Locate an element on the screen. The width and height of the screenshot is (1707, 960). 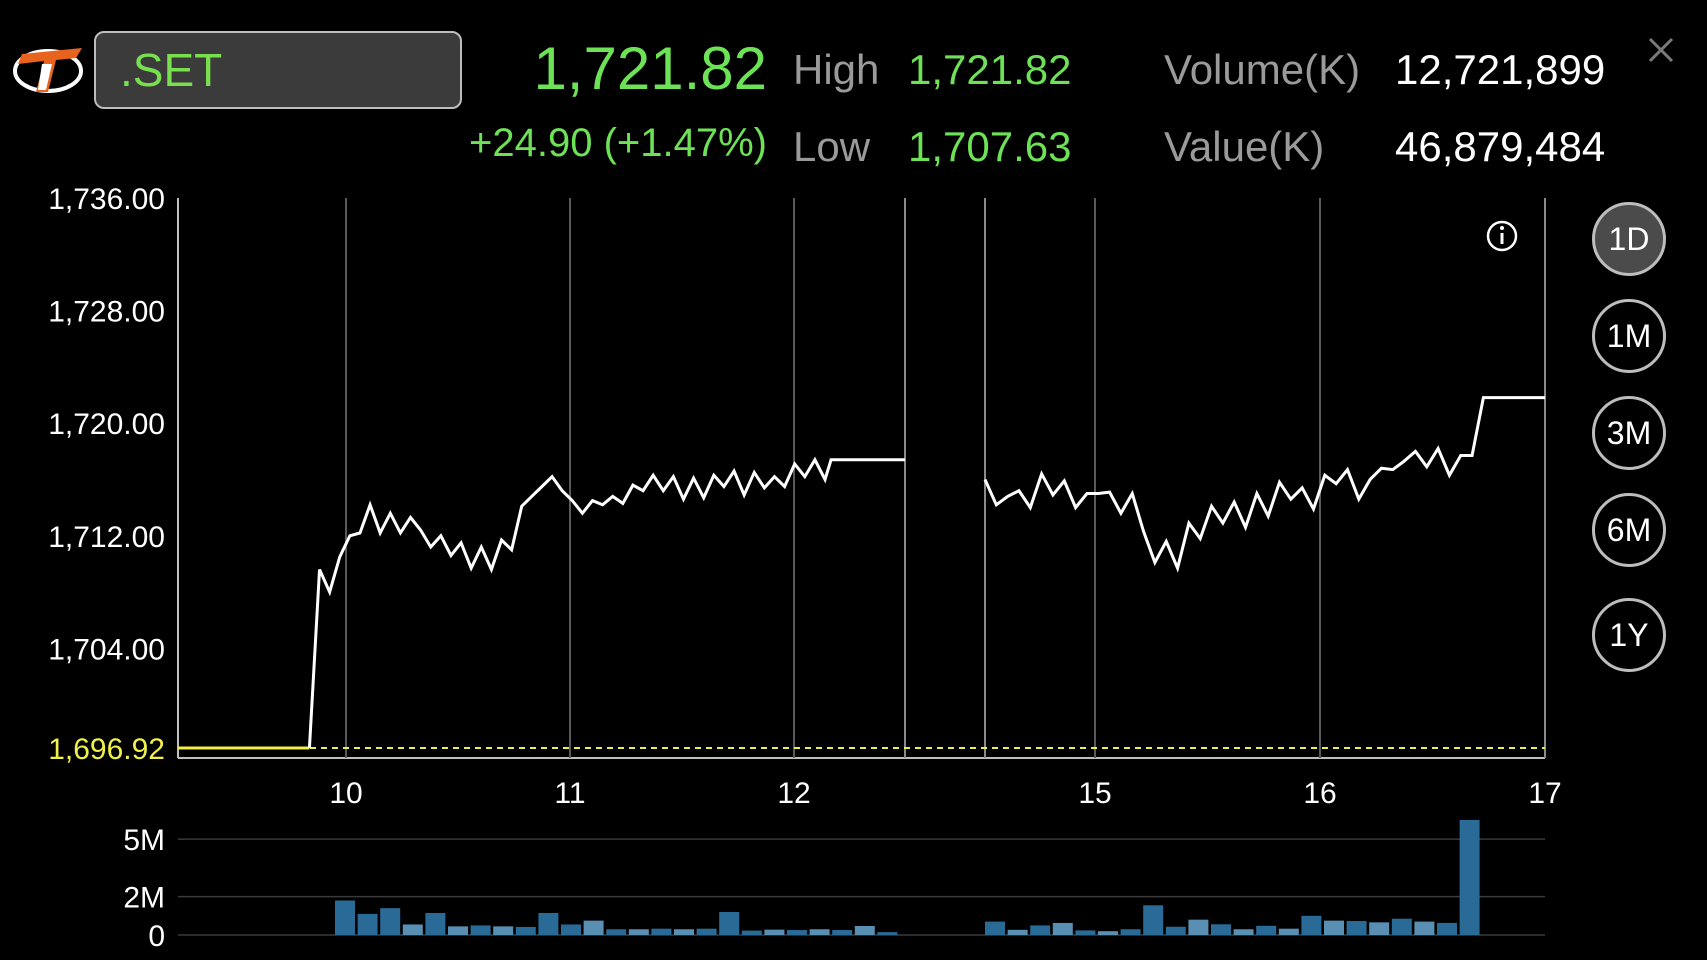
x-tick-label: 11 is located at coordinates (569, 793).